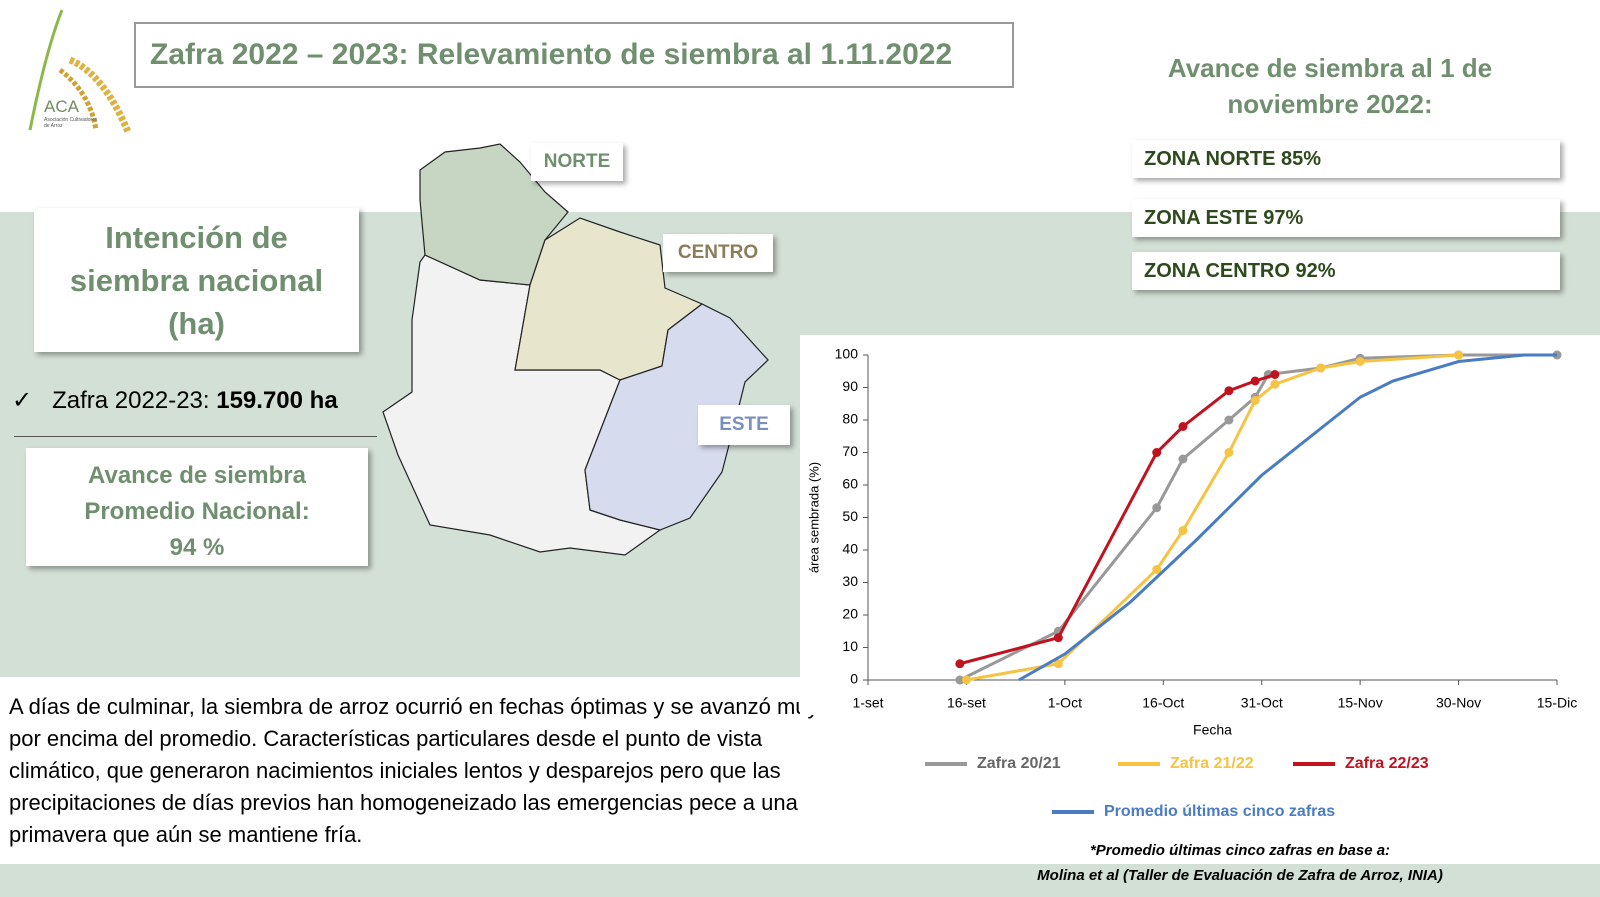 This screenshot has width=1600, height=897. I want to click on x-tick-label: 1-set, so click(867, 703).